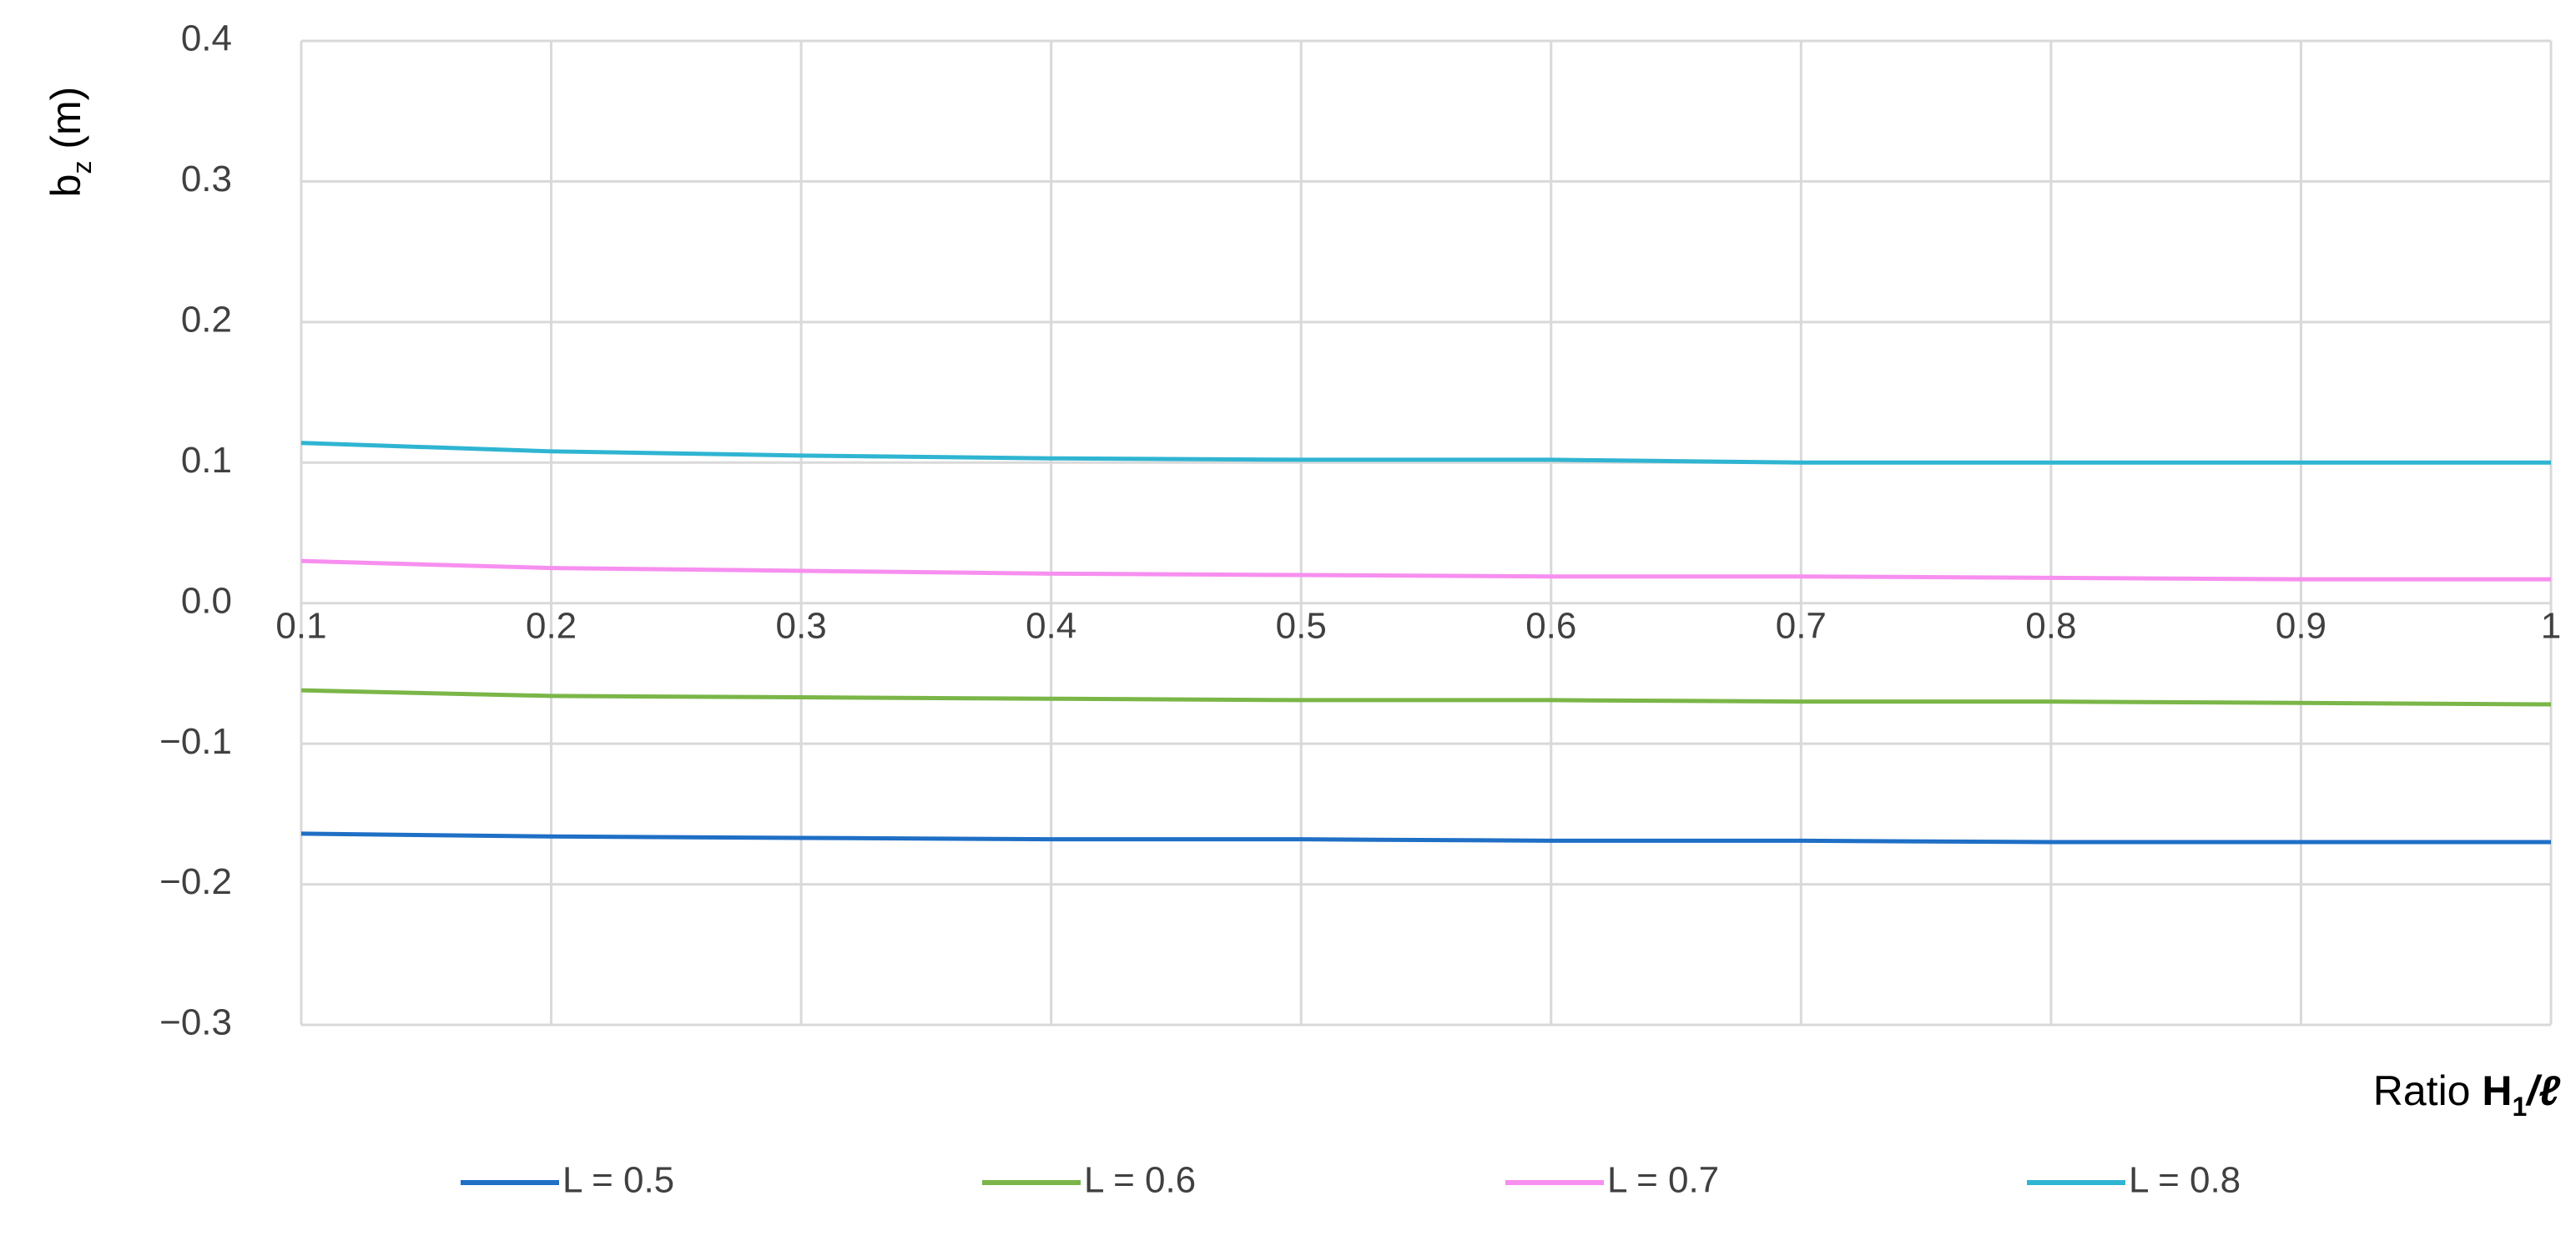 This screenshot has width=2576, height=1236. Describe the element at coordinates (206, 38) in the screenshot. I see `y-tick-label: 0.4` at that location.